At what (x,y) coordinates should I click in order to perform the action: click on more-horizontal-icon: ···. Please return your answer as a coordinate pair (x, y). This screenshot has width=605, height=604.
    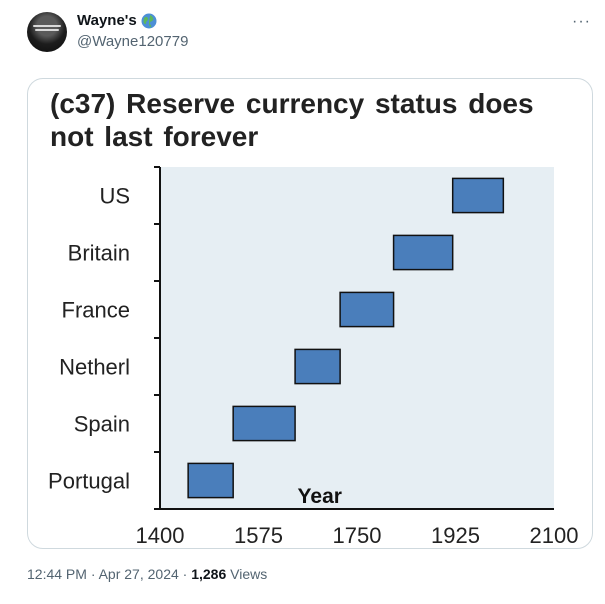
    Looking at the image, I should click on (581, 21).